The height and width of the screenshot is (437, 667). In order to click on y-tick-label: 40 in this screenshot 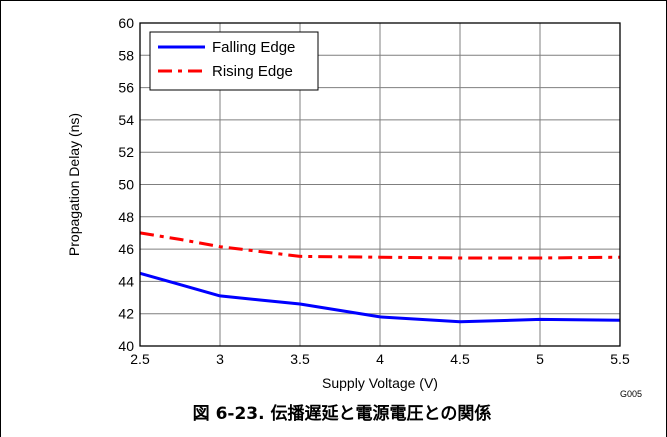, I will do `click(126, 346)`.